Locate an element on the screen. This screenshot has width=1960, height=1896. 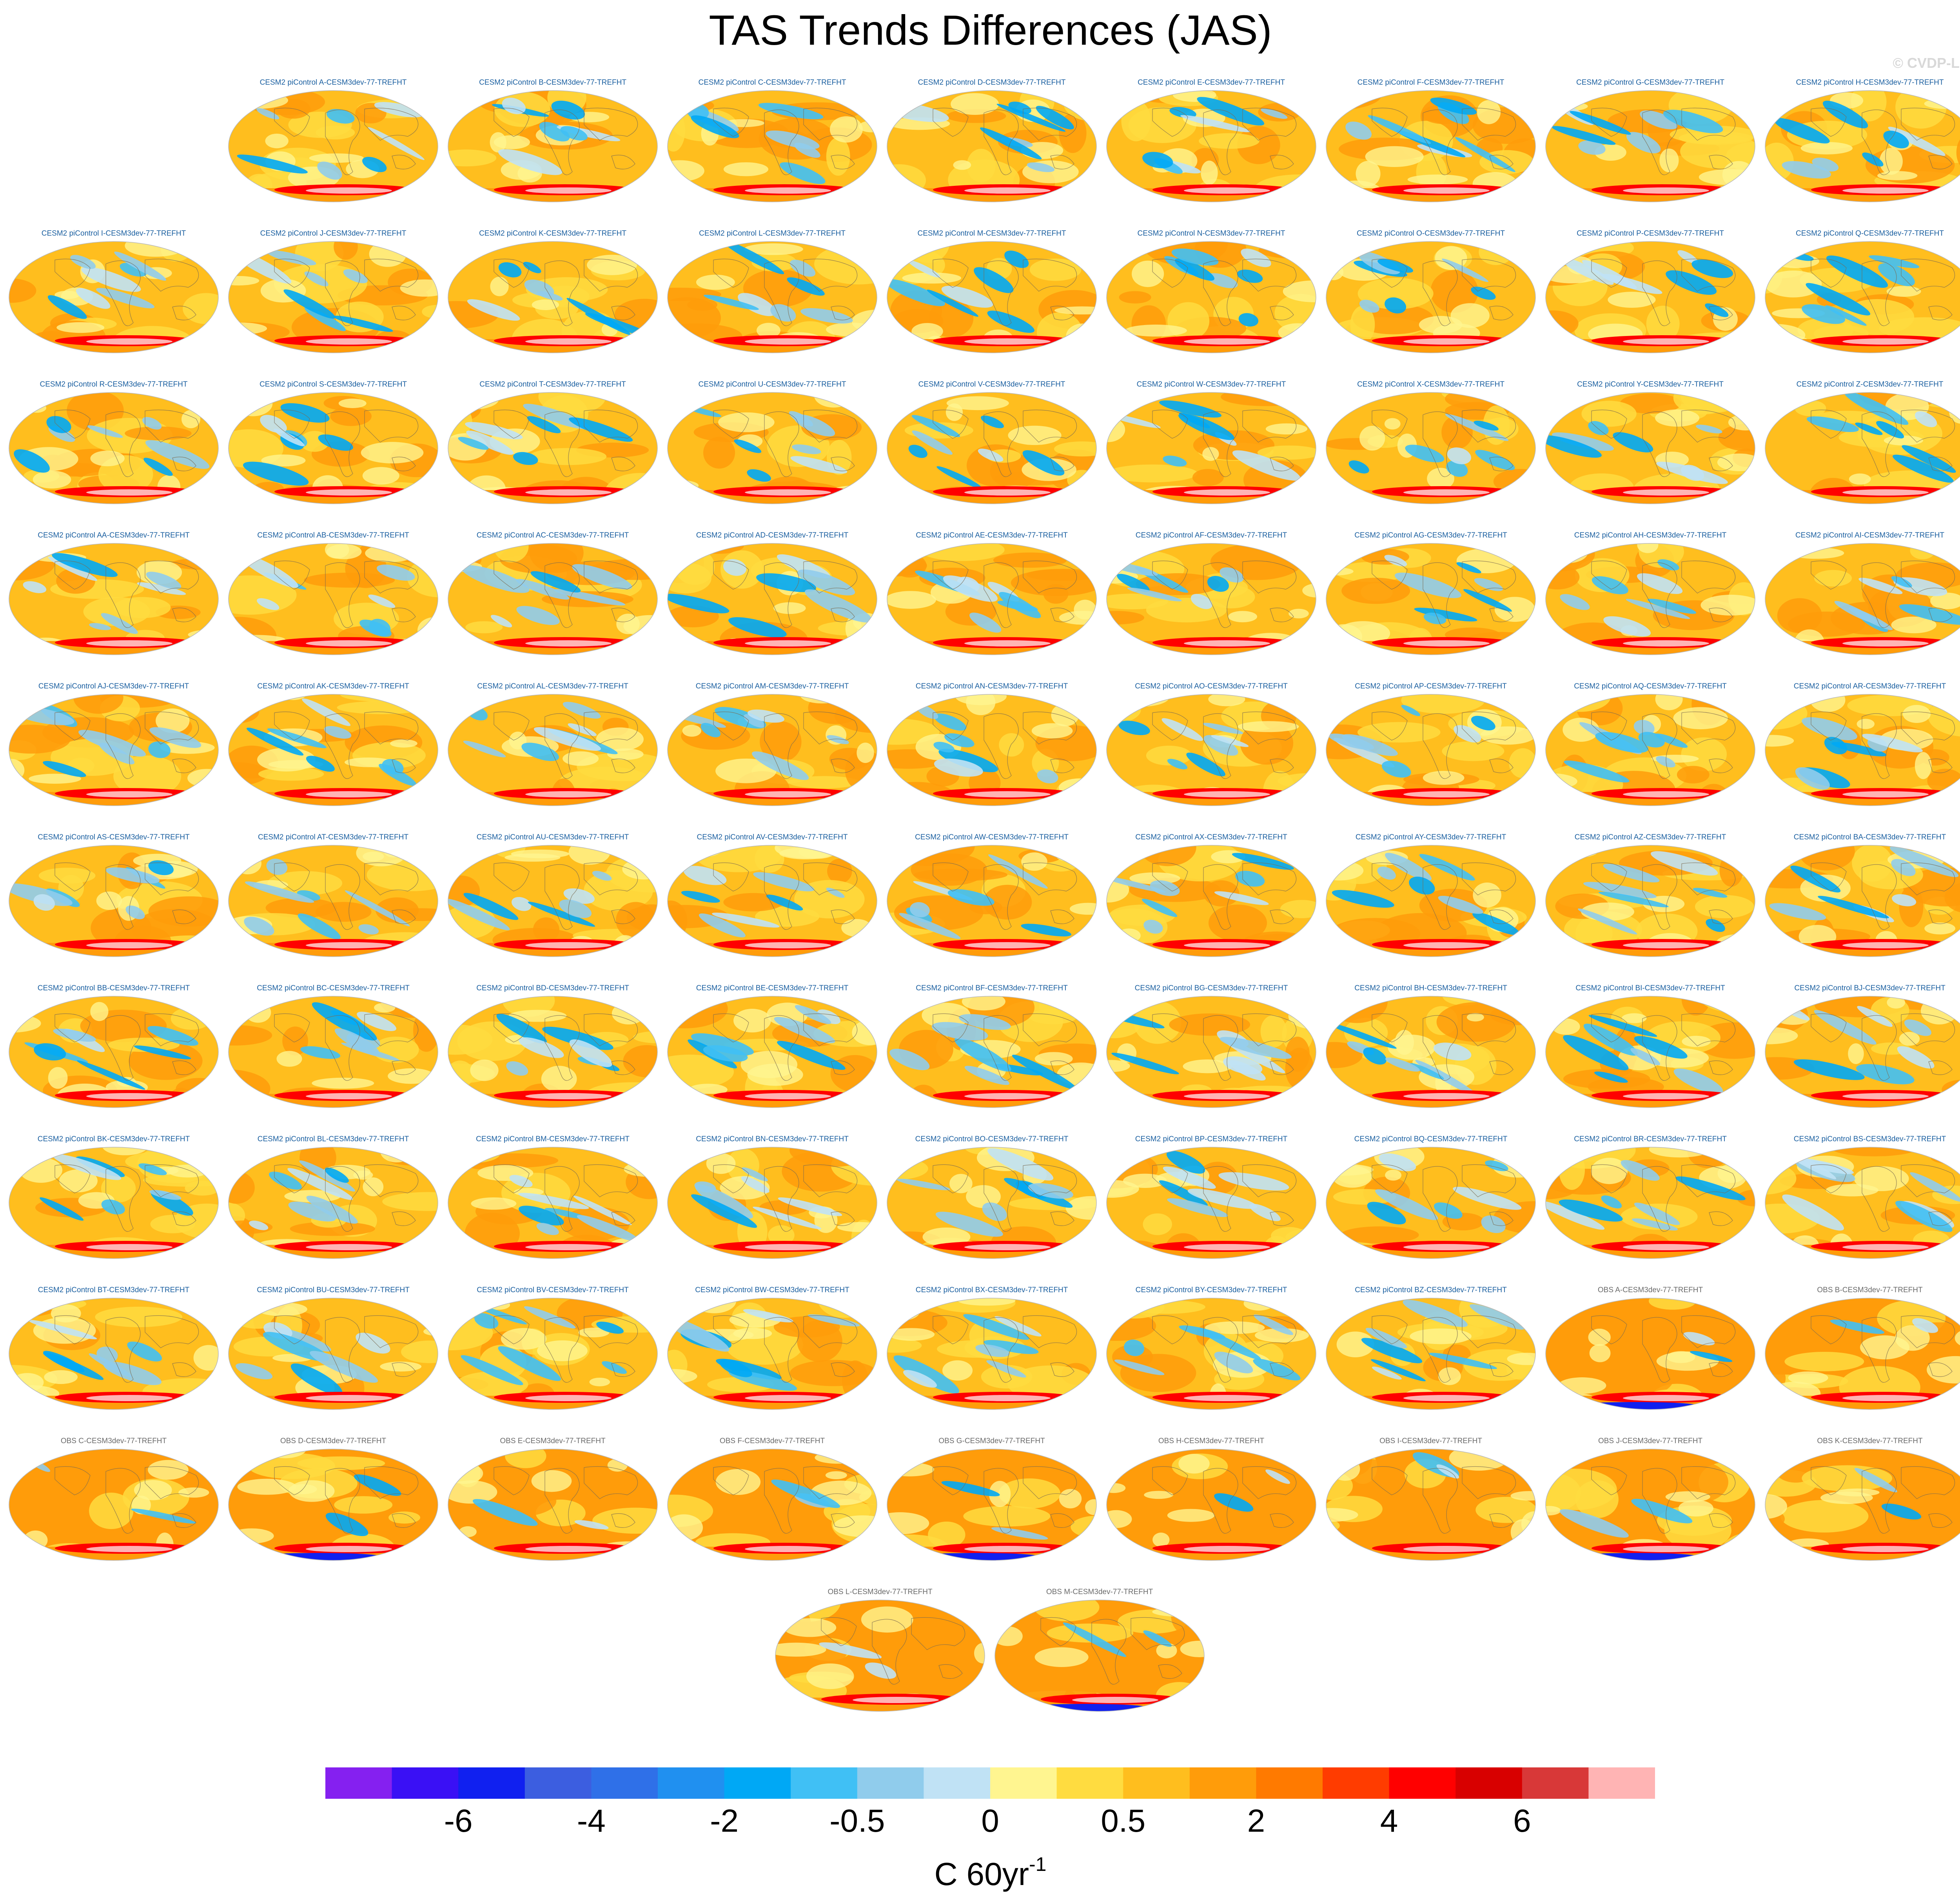
map-panel: CESM2 piControl AF-CESM3dev-77-TREFHT is located at coordinates (1211, 593).